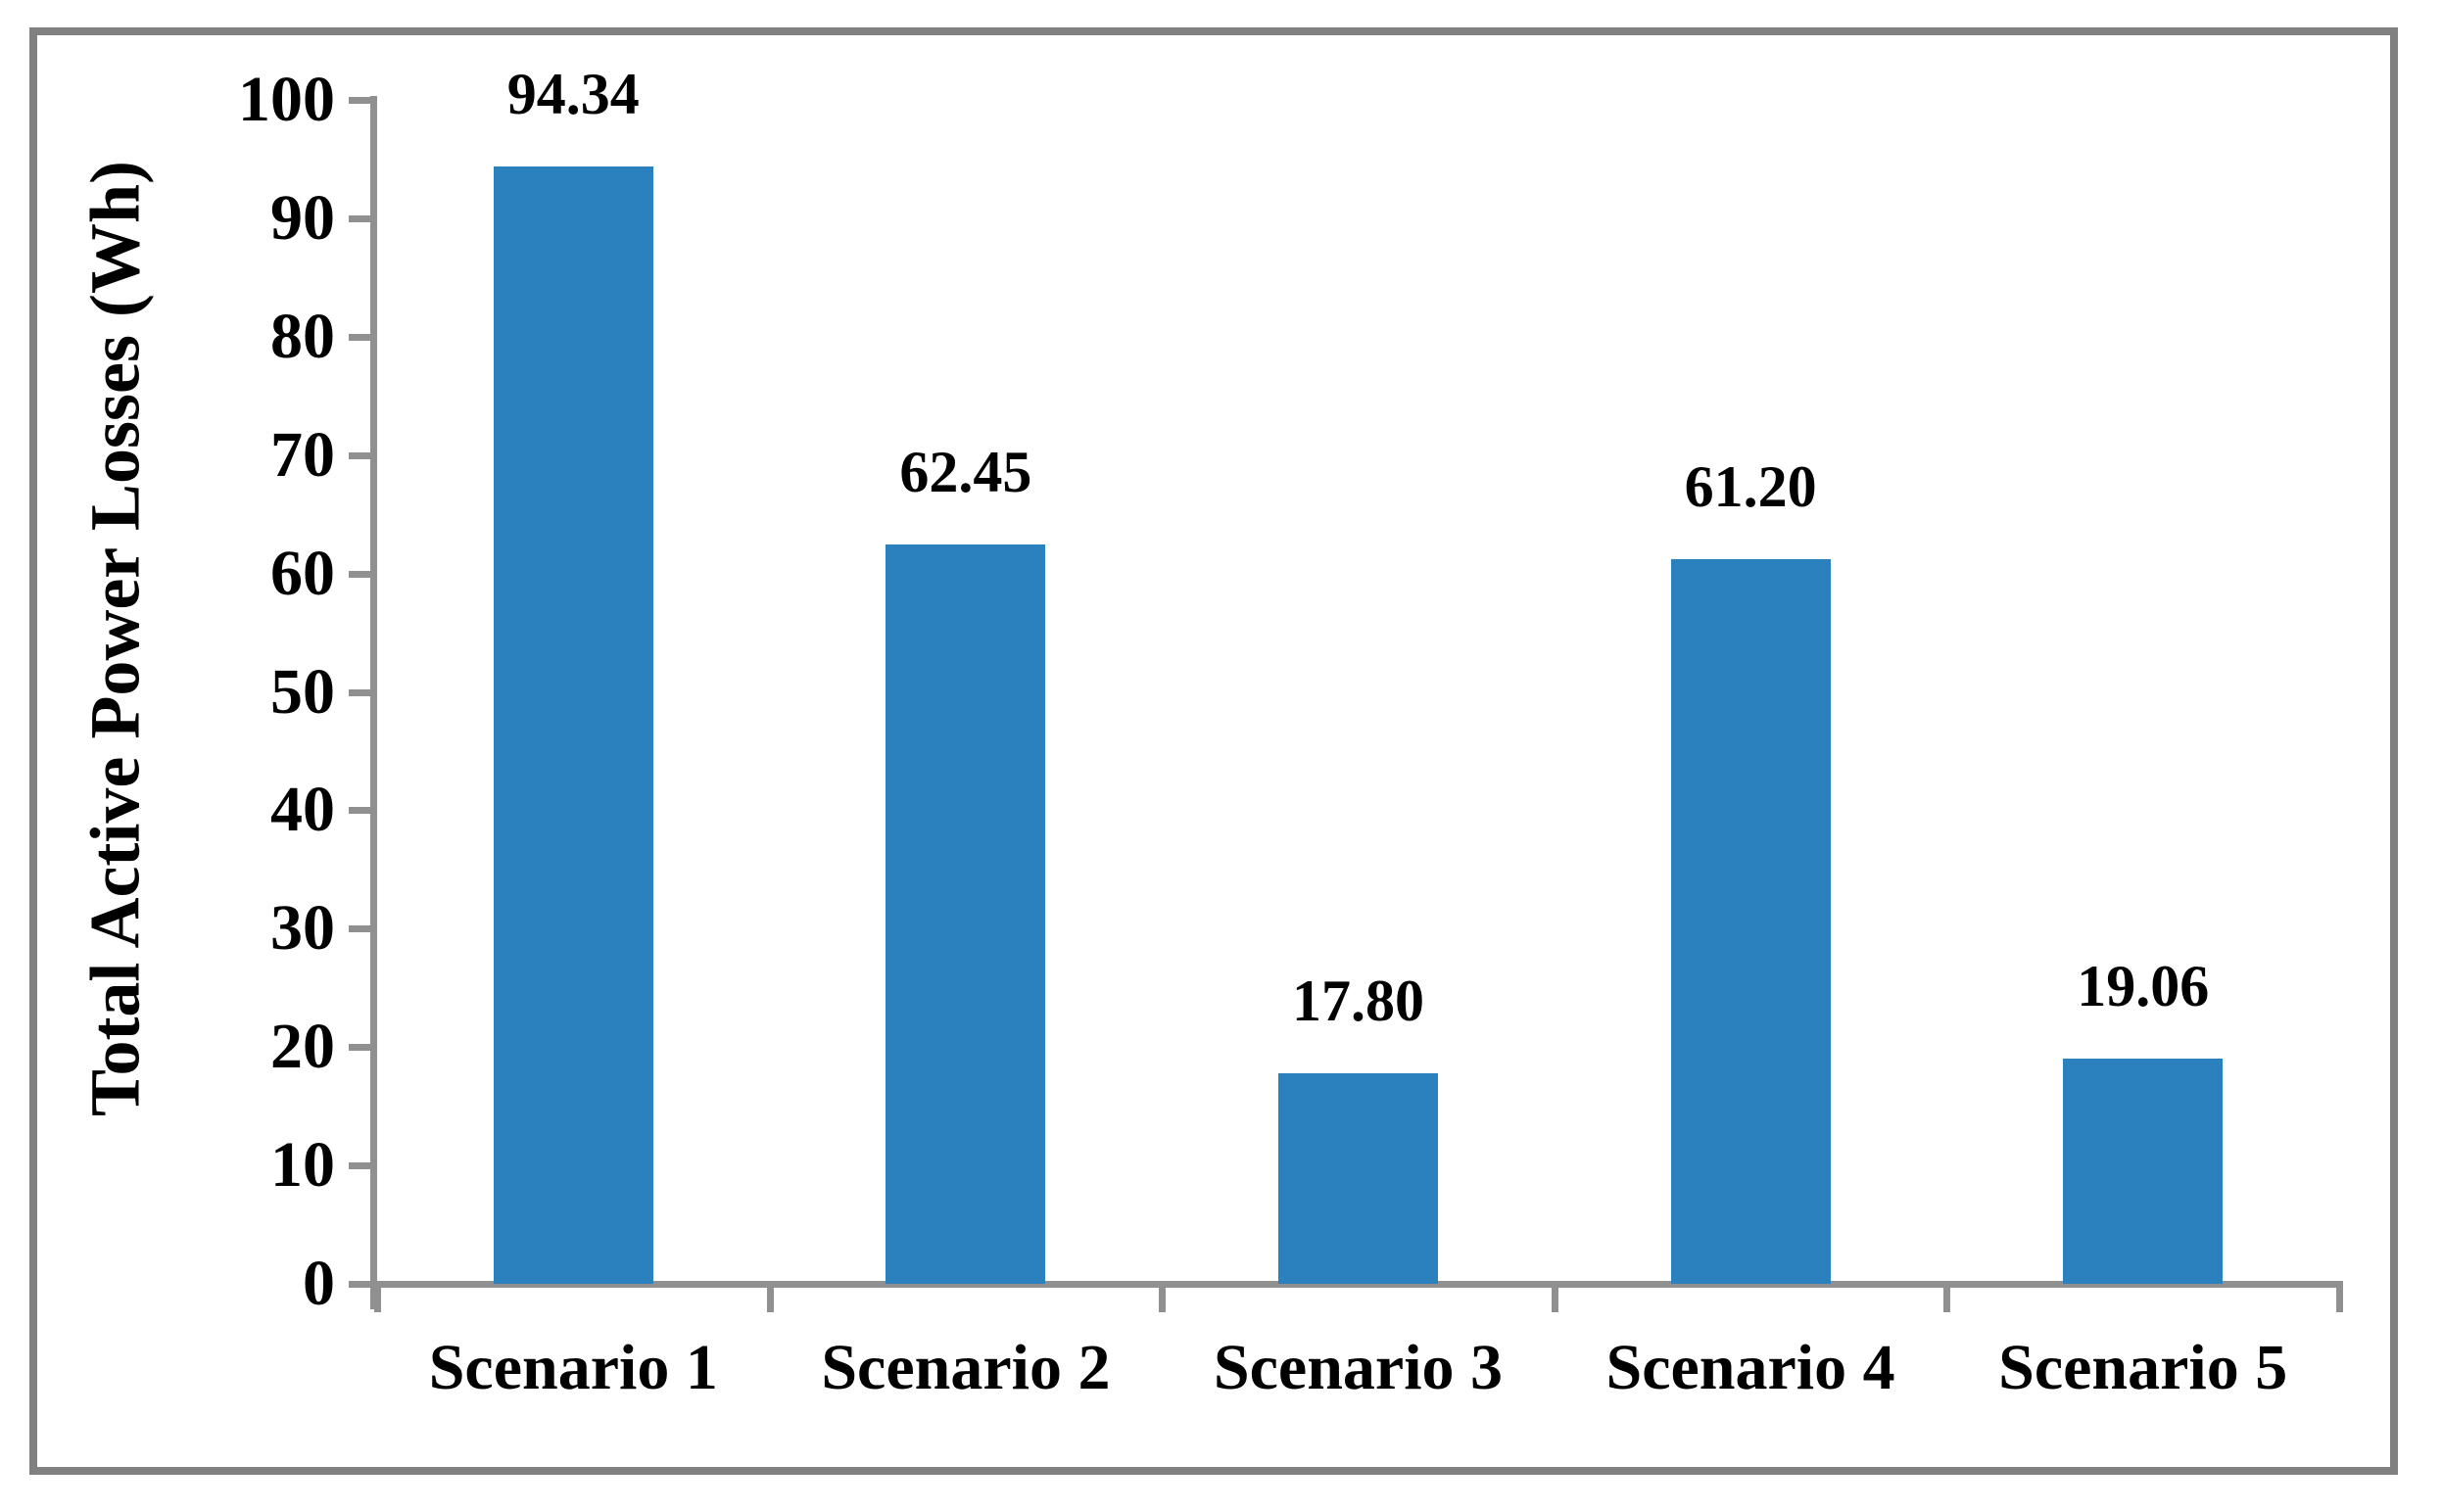 This screenshot has height=1512, width=2442. Describe the element at coordinates (1750, 1367) in the screenshot. I see `category-label: Scenario 4` at that location.